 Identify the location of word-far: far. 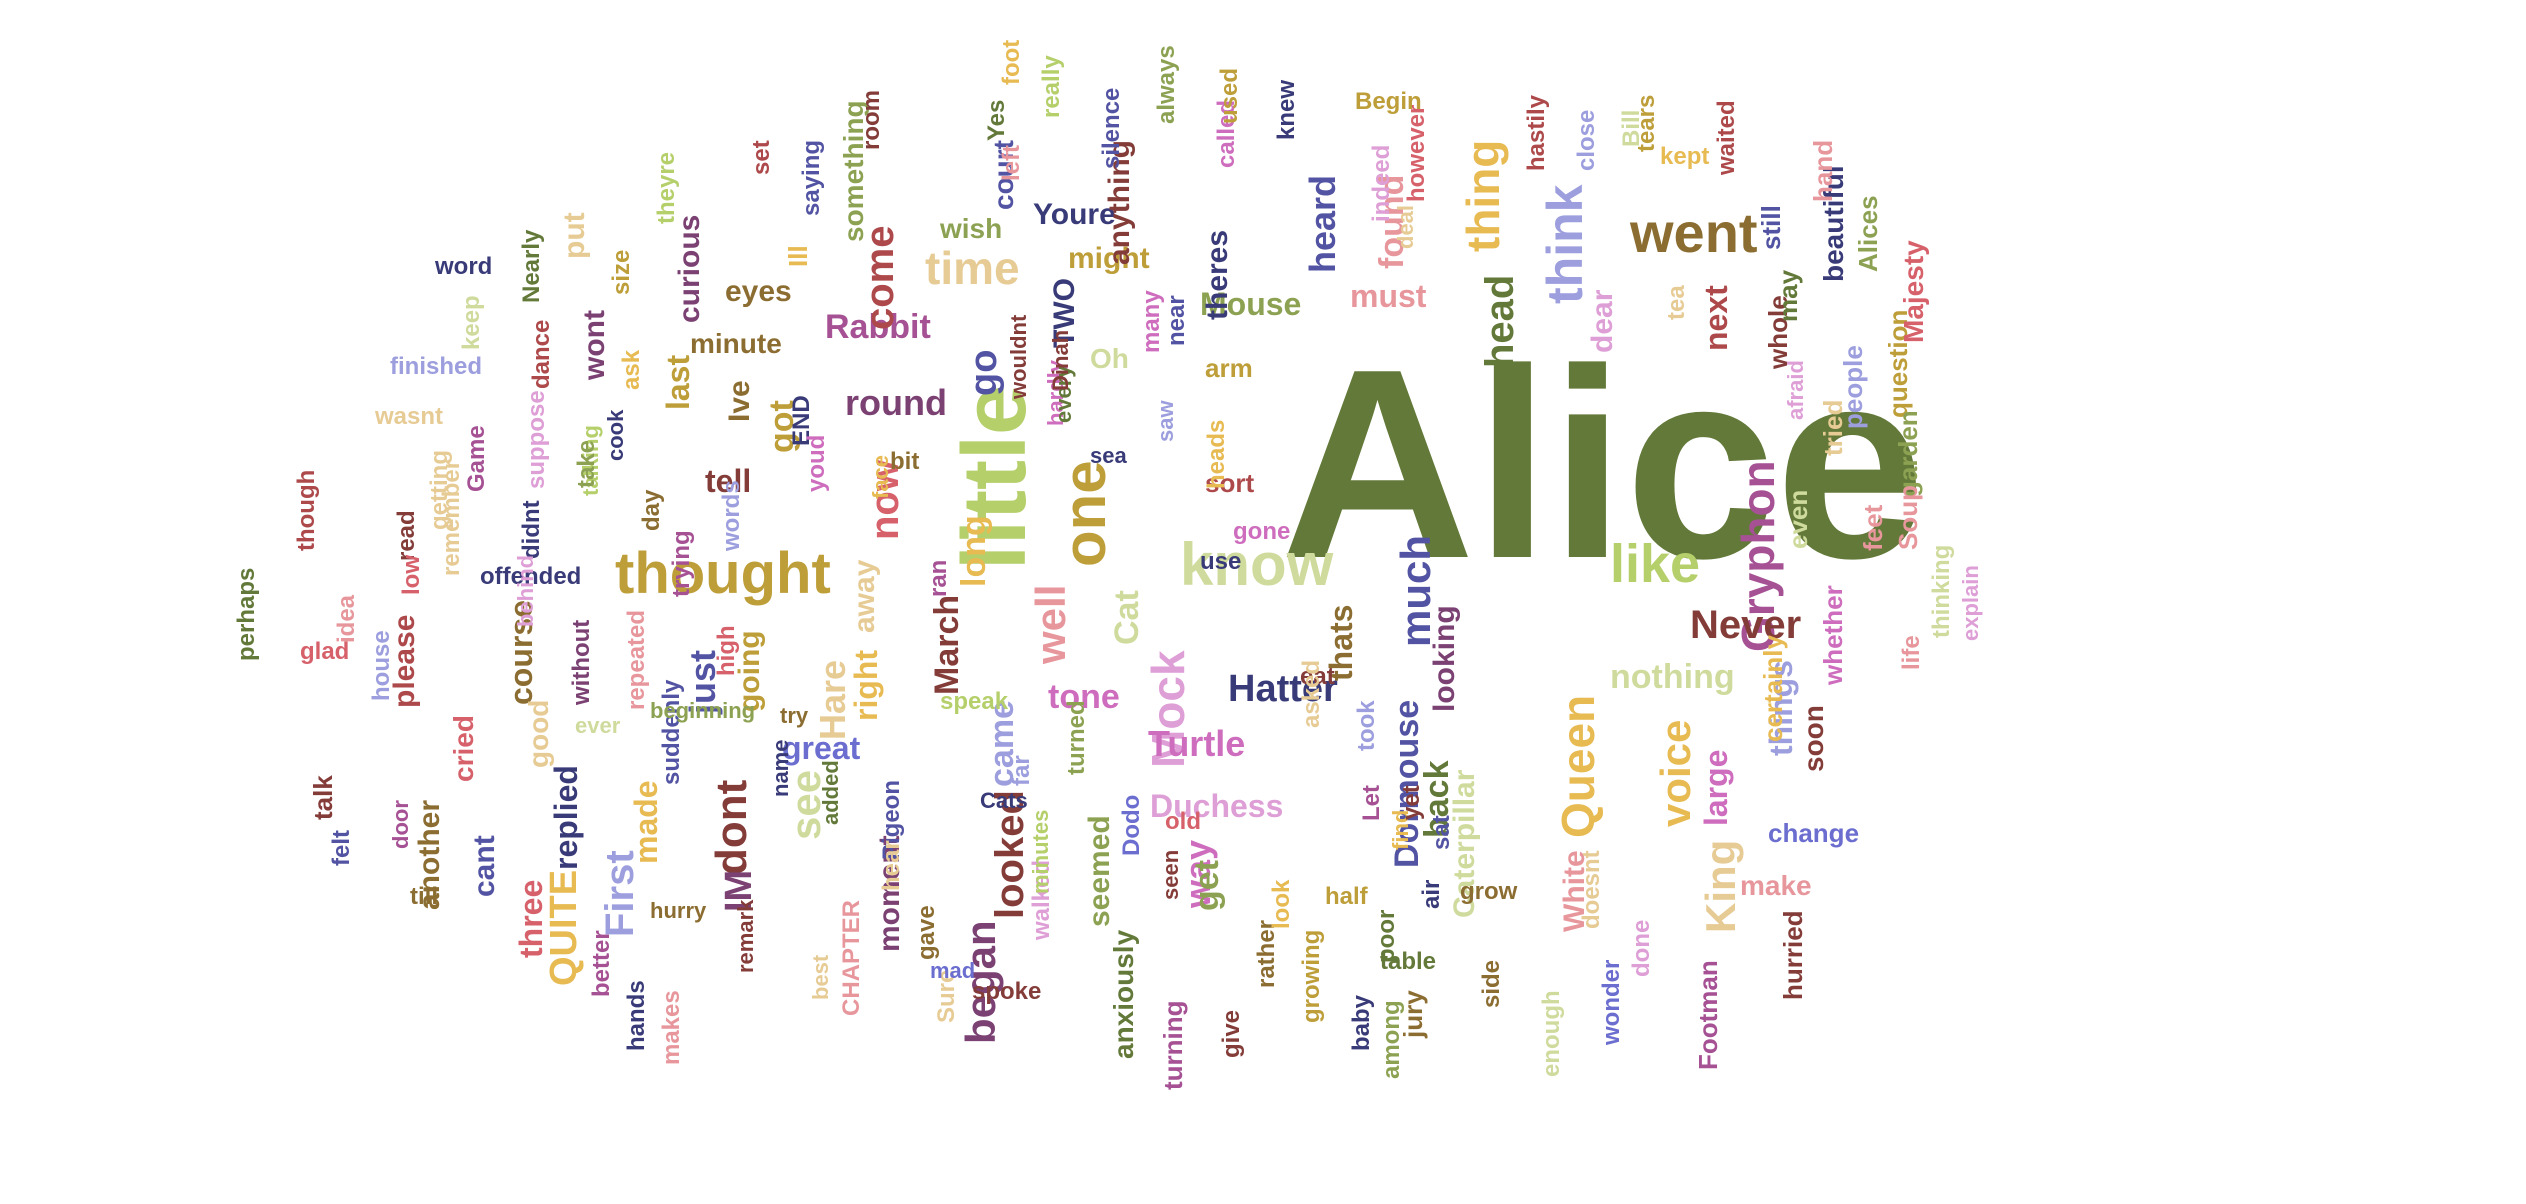
(1021, 770).